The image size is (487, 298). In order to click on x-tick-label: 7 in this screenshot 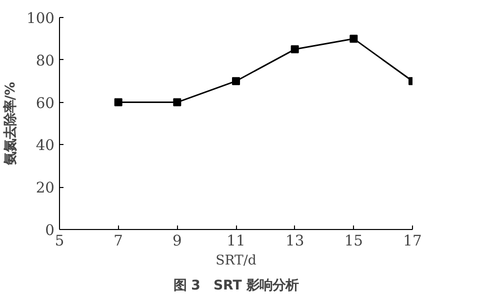, I will do `click(118, 241)`.